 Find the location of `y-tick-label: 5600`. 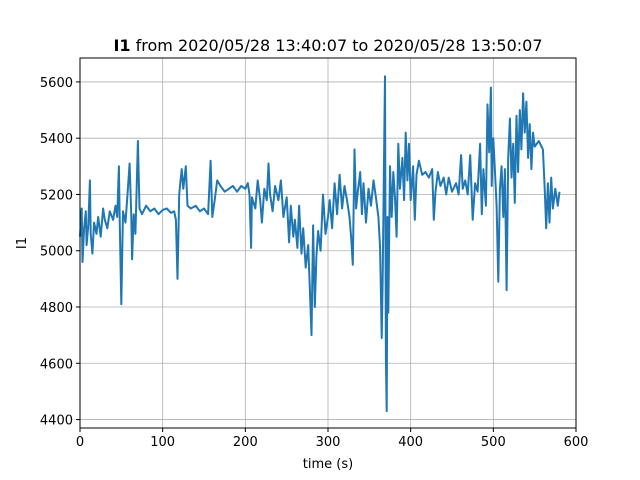

y-tick-label: 5600 is located at coordinates (56, 83).